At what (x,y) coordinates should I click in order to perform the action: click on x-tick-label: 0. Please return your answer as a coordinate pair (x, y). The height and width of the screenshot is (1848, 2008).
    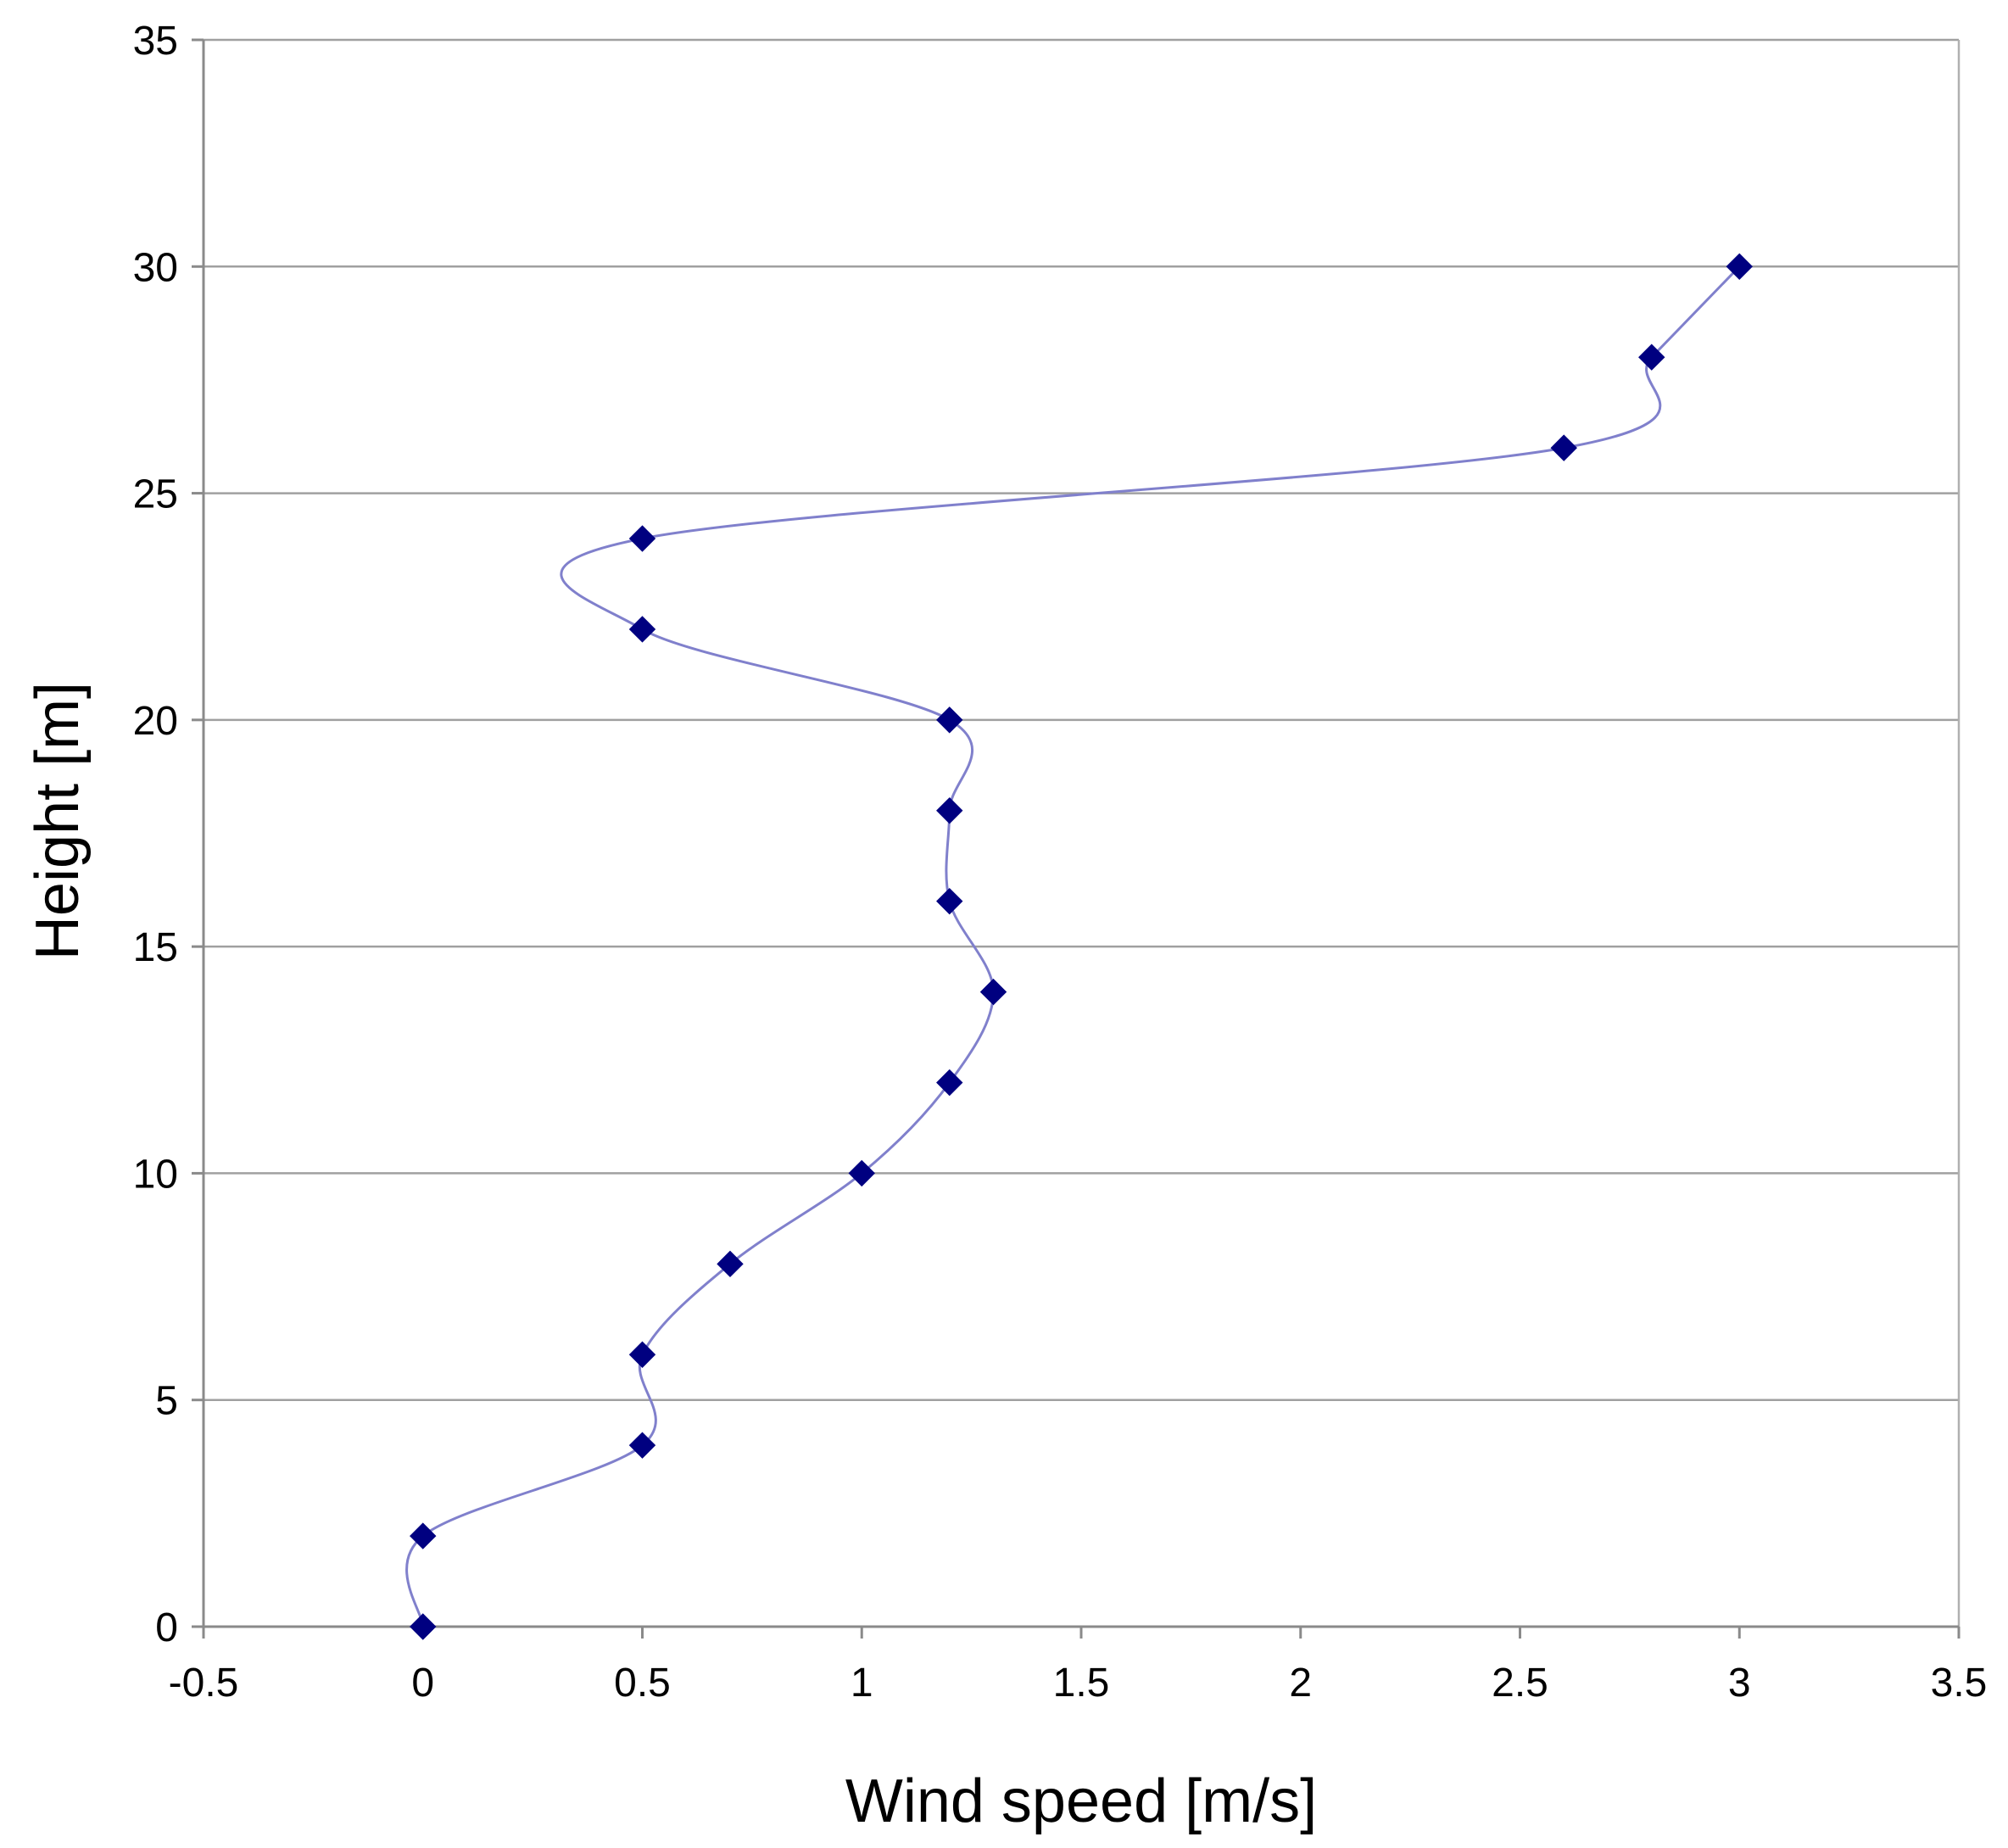
    Looking at the image, I should click on (423, 1684).